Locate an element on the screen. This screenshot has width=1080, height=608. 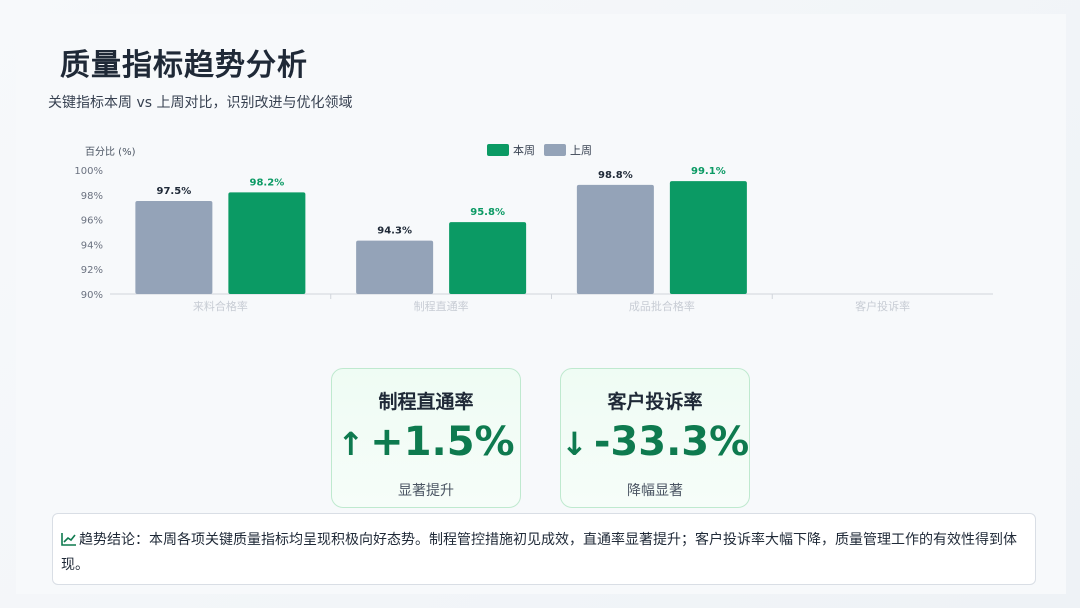
metric-value-text: +1.5% is located at coordinates (442, 442).